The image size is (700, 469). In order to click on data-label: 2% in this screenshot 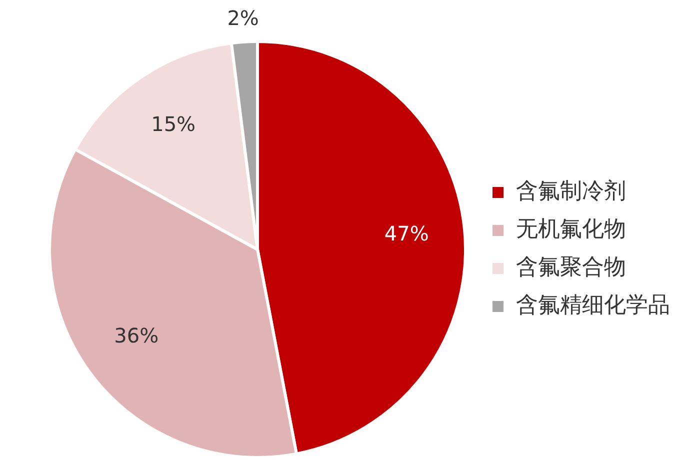, I will do `click(243, 18)`.